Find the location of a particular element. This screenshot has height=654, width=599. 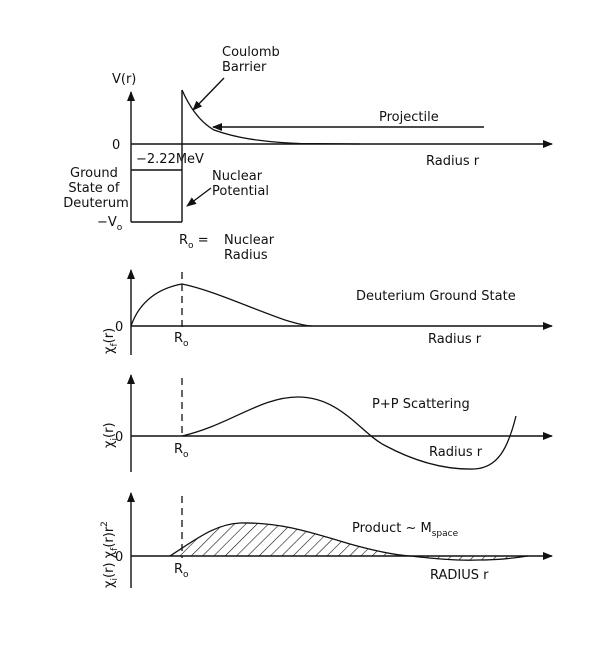

scattering-r0-label: Ro is located at coordinates (181, 451).